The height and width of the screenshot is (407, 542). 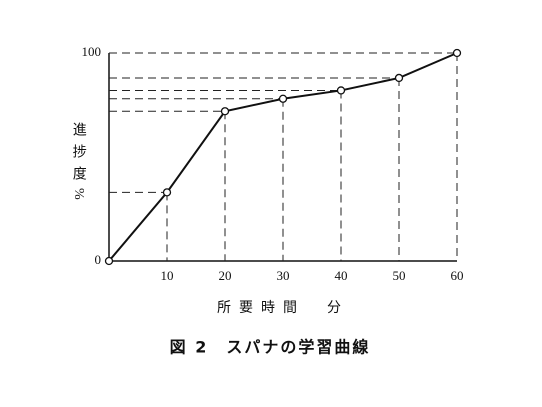 I want to click on x-tick-label: 40, so click(x=341, y=275).